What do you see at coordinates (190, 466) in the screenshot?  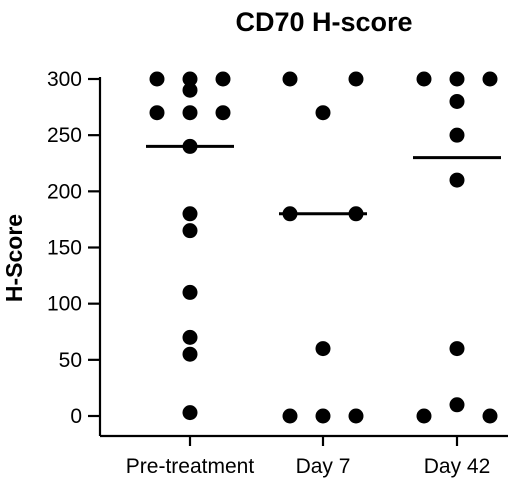 I see `x-tick-label: Pre-treatment` at bounding box center [190, 466].